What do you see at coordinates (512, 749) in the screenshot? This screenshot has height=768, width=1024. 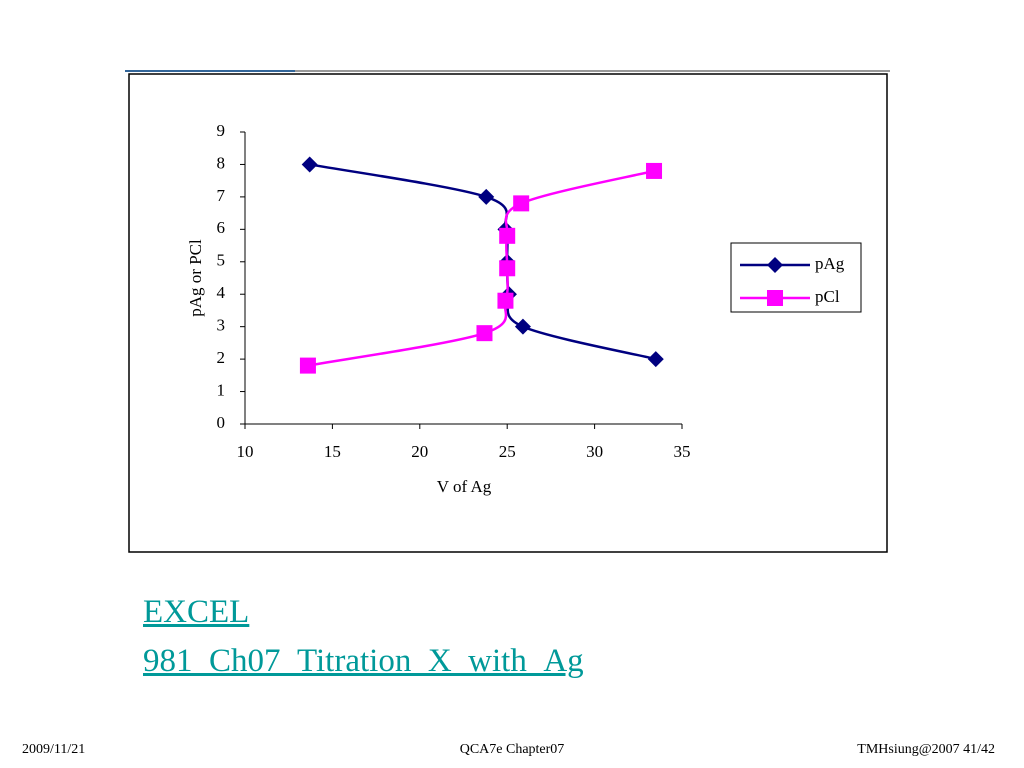 I see `footer-center: QCA7e Chapter07` at bounding box center [512, 749].